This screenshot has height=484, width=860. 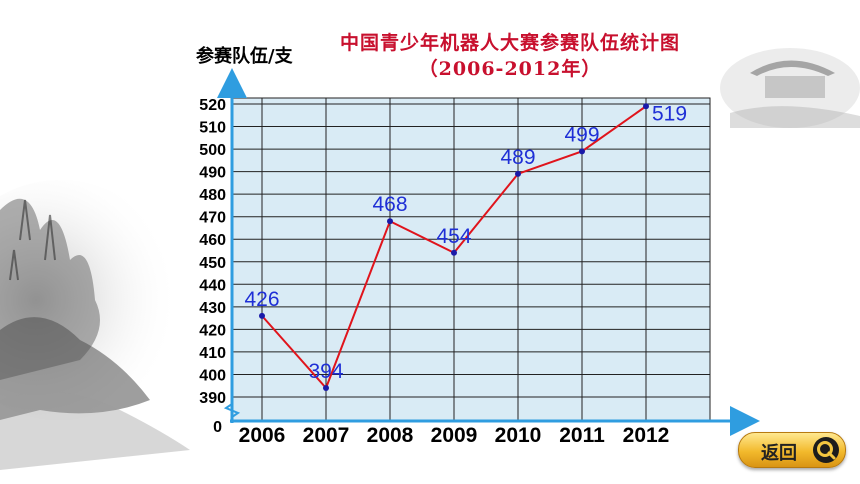 I want to click on back-button: 返回, so click(x=792, y=450).